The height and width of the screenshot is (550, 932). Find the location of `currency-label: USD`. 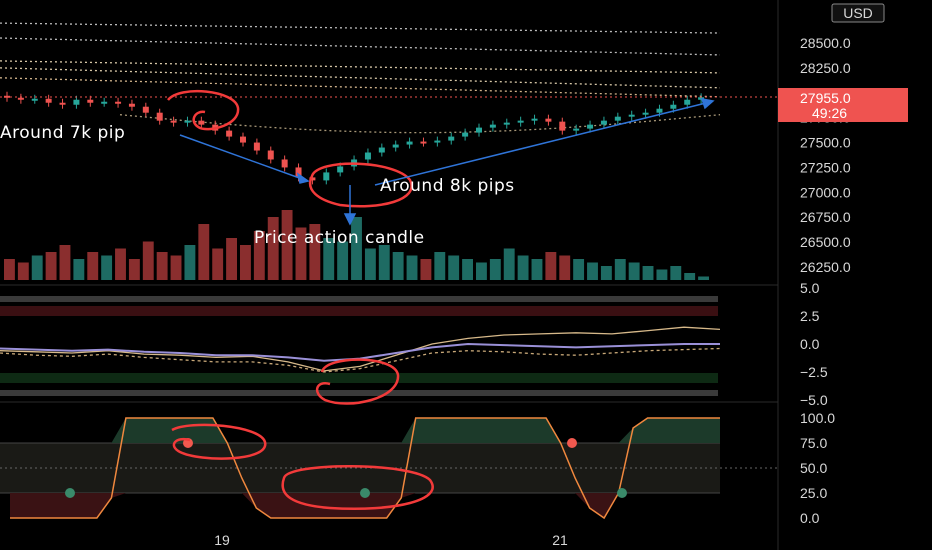

currency-label: USD is located at coordinates (858, 13).